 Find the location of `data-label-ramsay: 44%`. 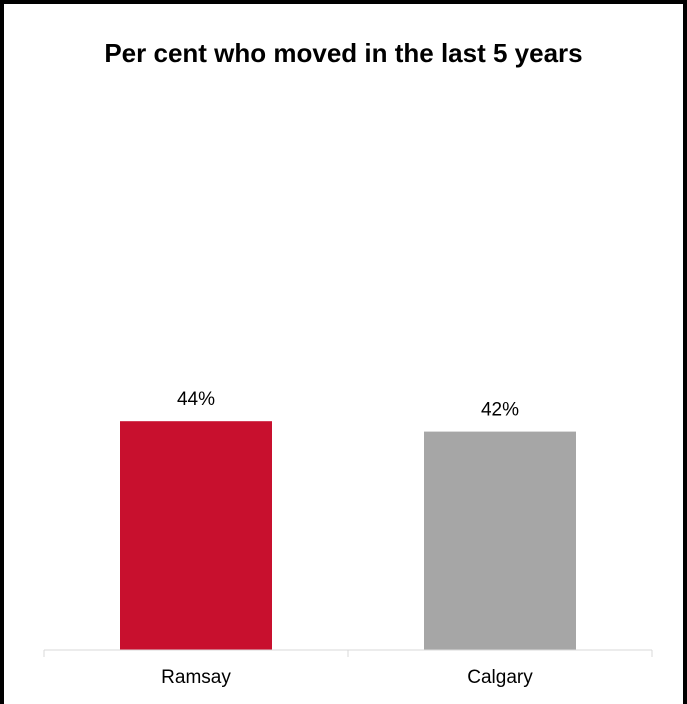

data-label-ramsay: 44% is located at coordinates (196, 399).